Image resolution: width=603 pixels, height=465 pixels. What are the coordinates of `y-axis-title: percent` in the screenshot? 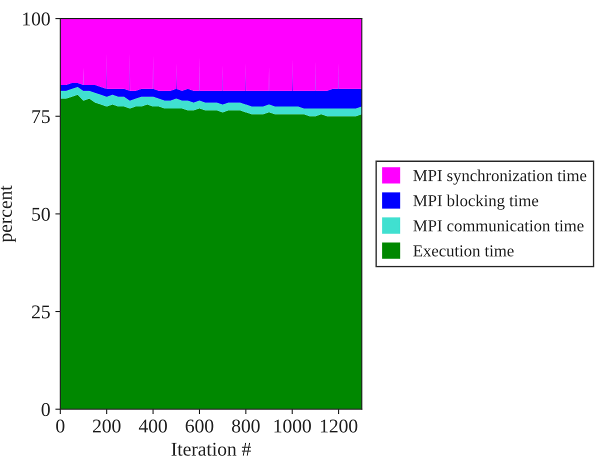 It's located at (8, 213).